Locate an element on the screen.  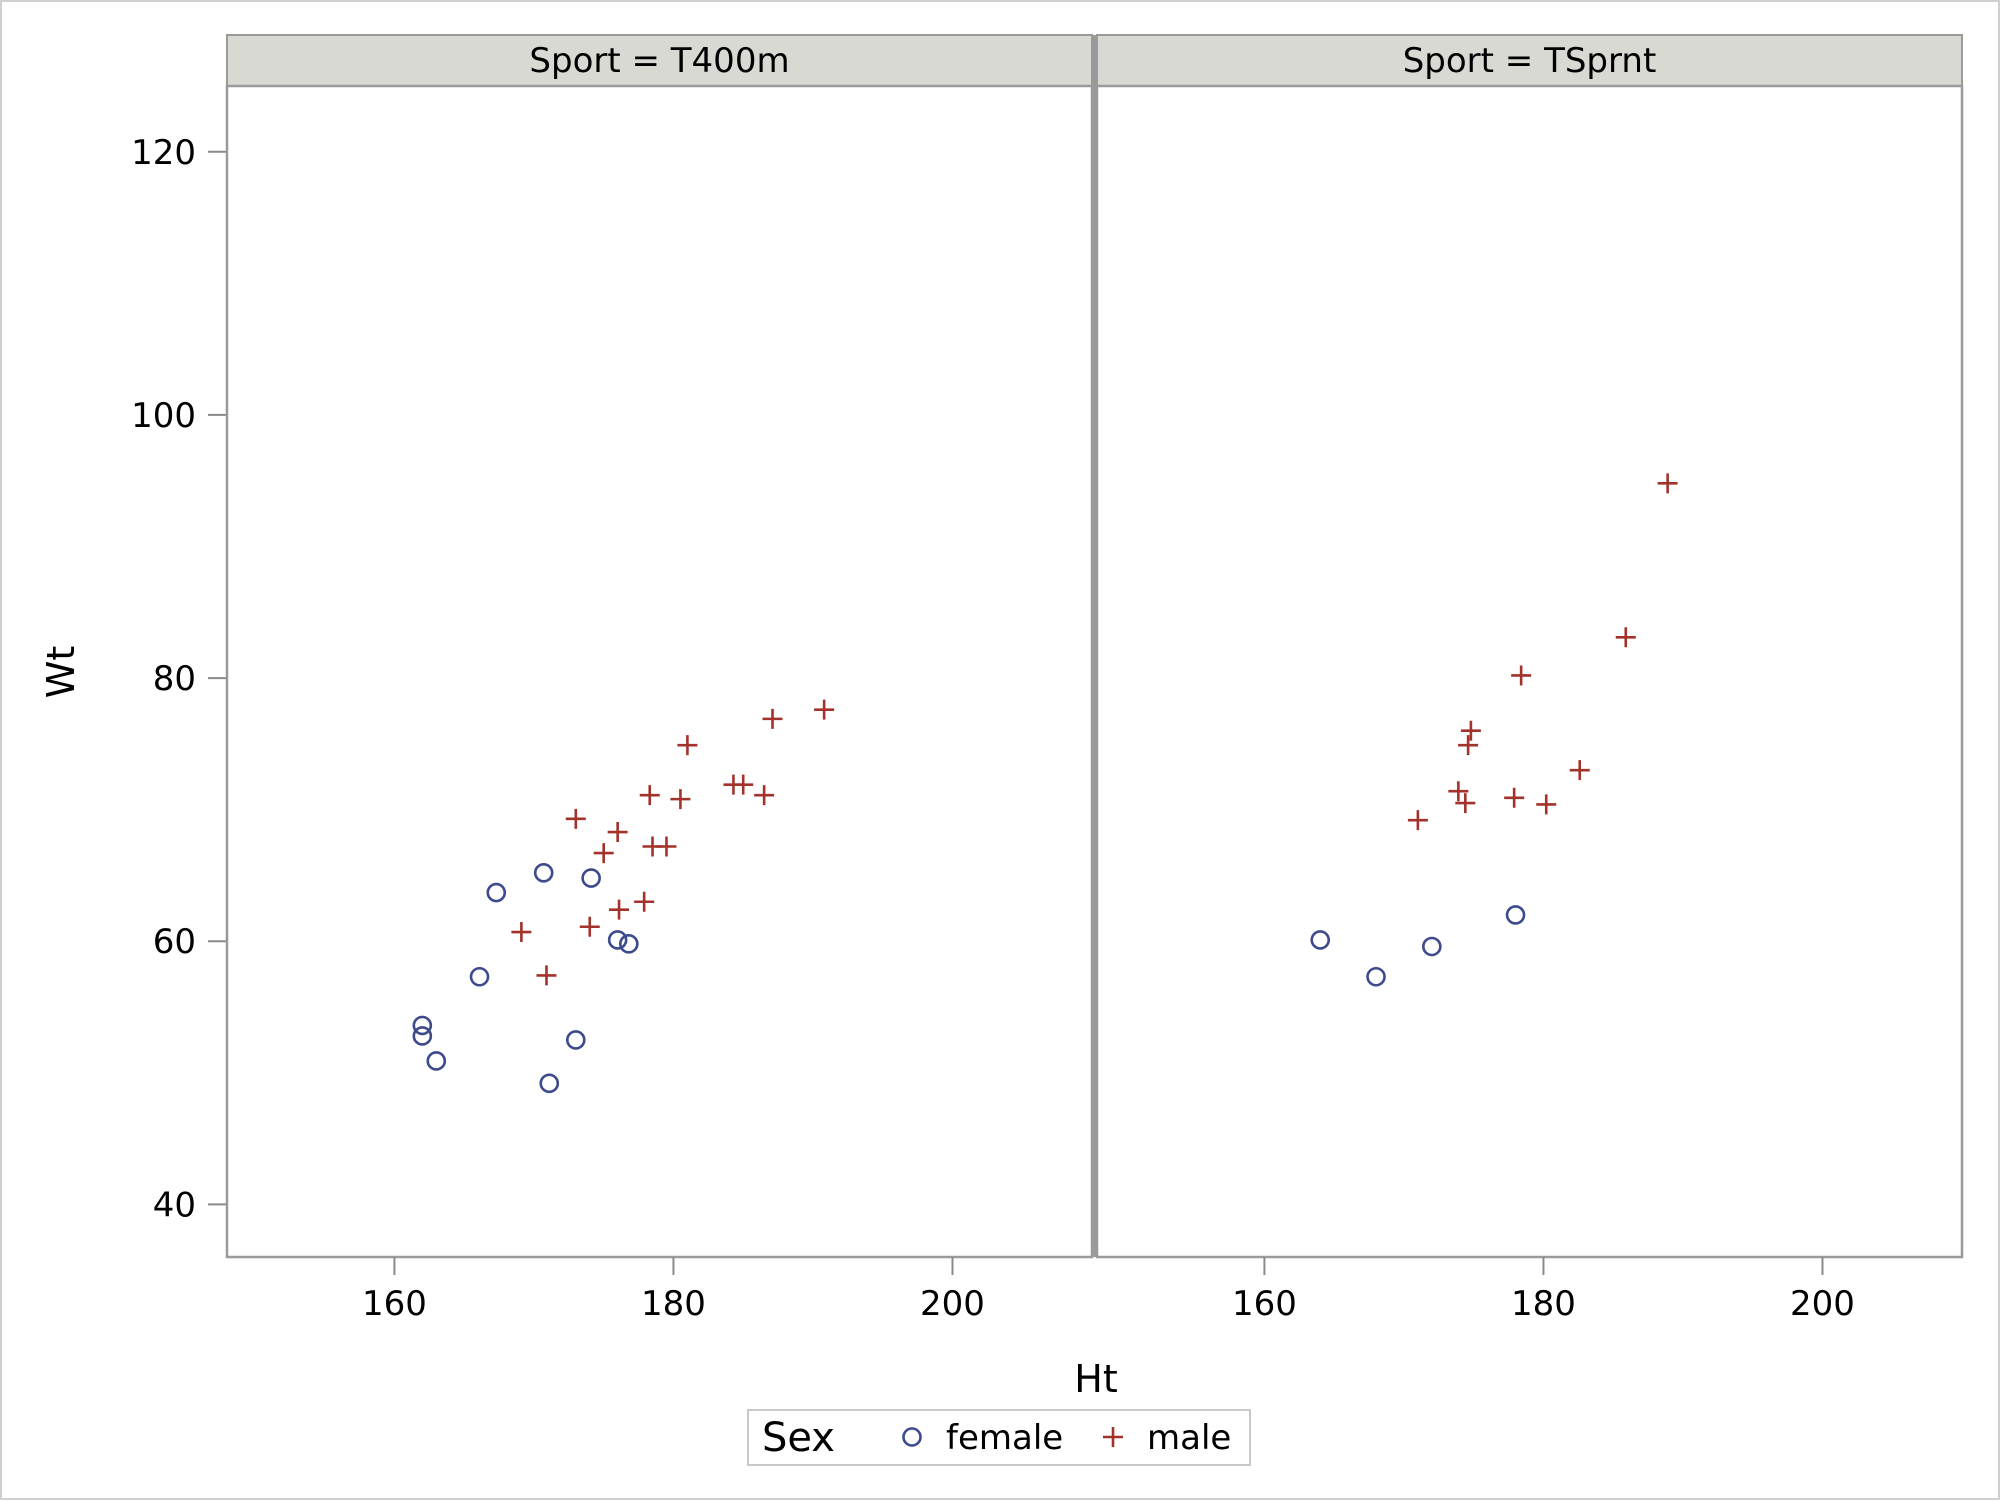
panel-title: Sport = TSprnt is located at coordinates (1530, 61).